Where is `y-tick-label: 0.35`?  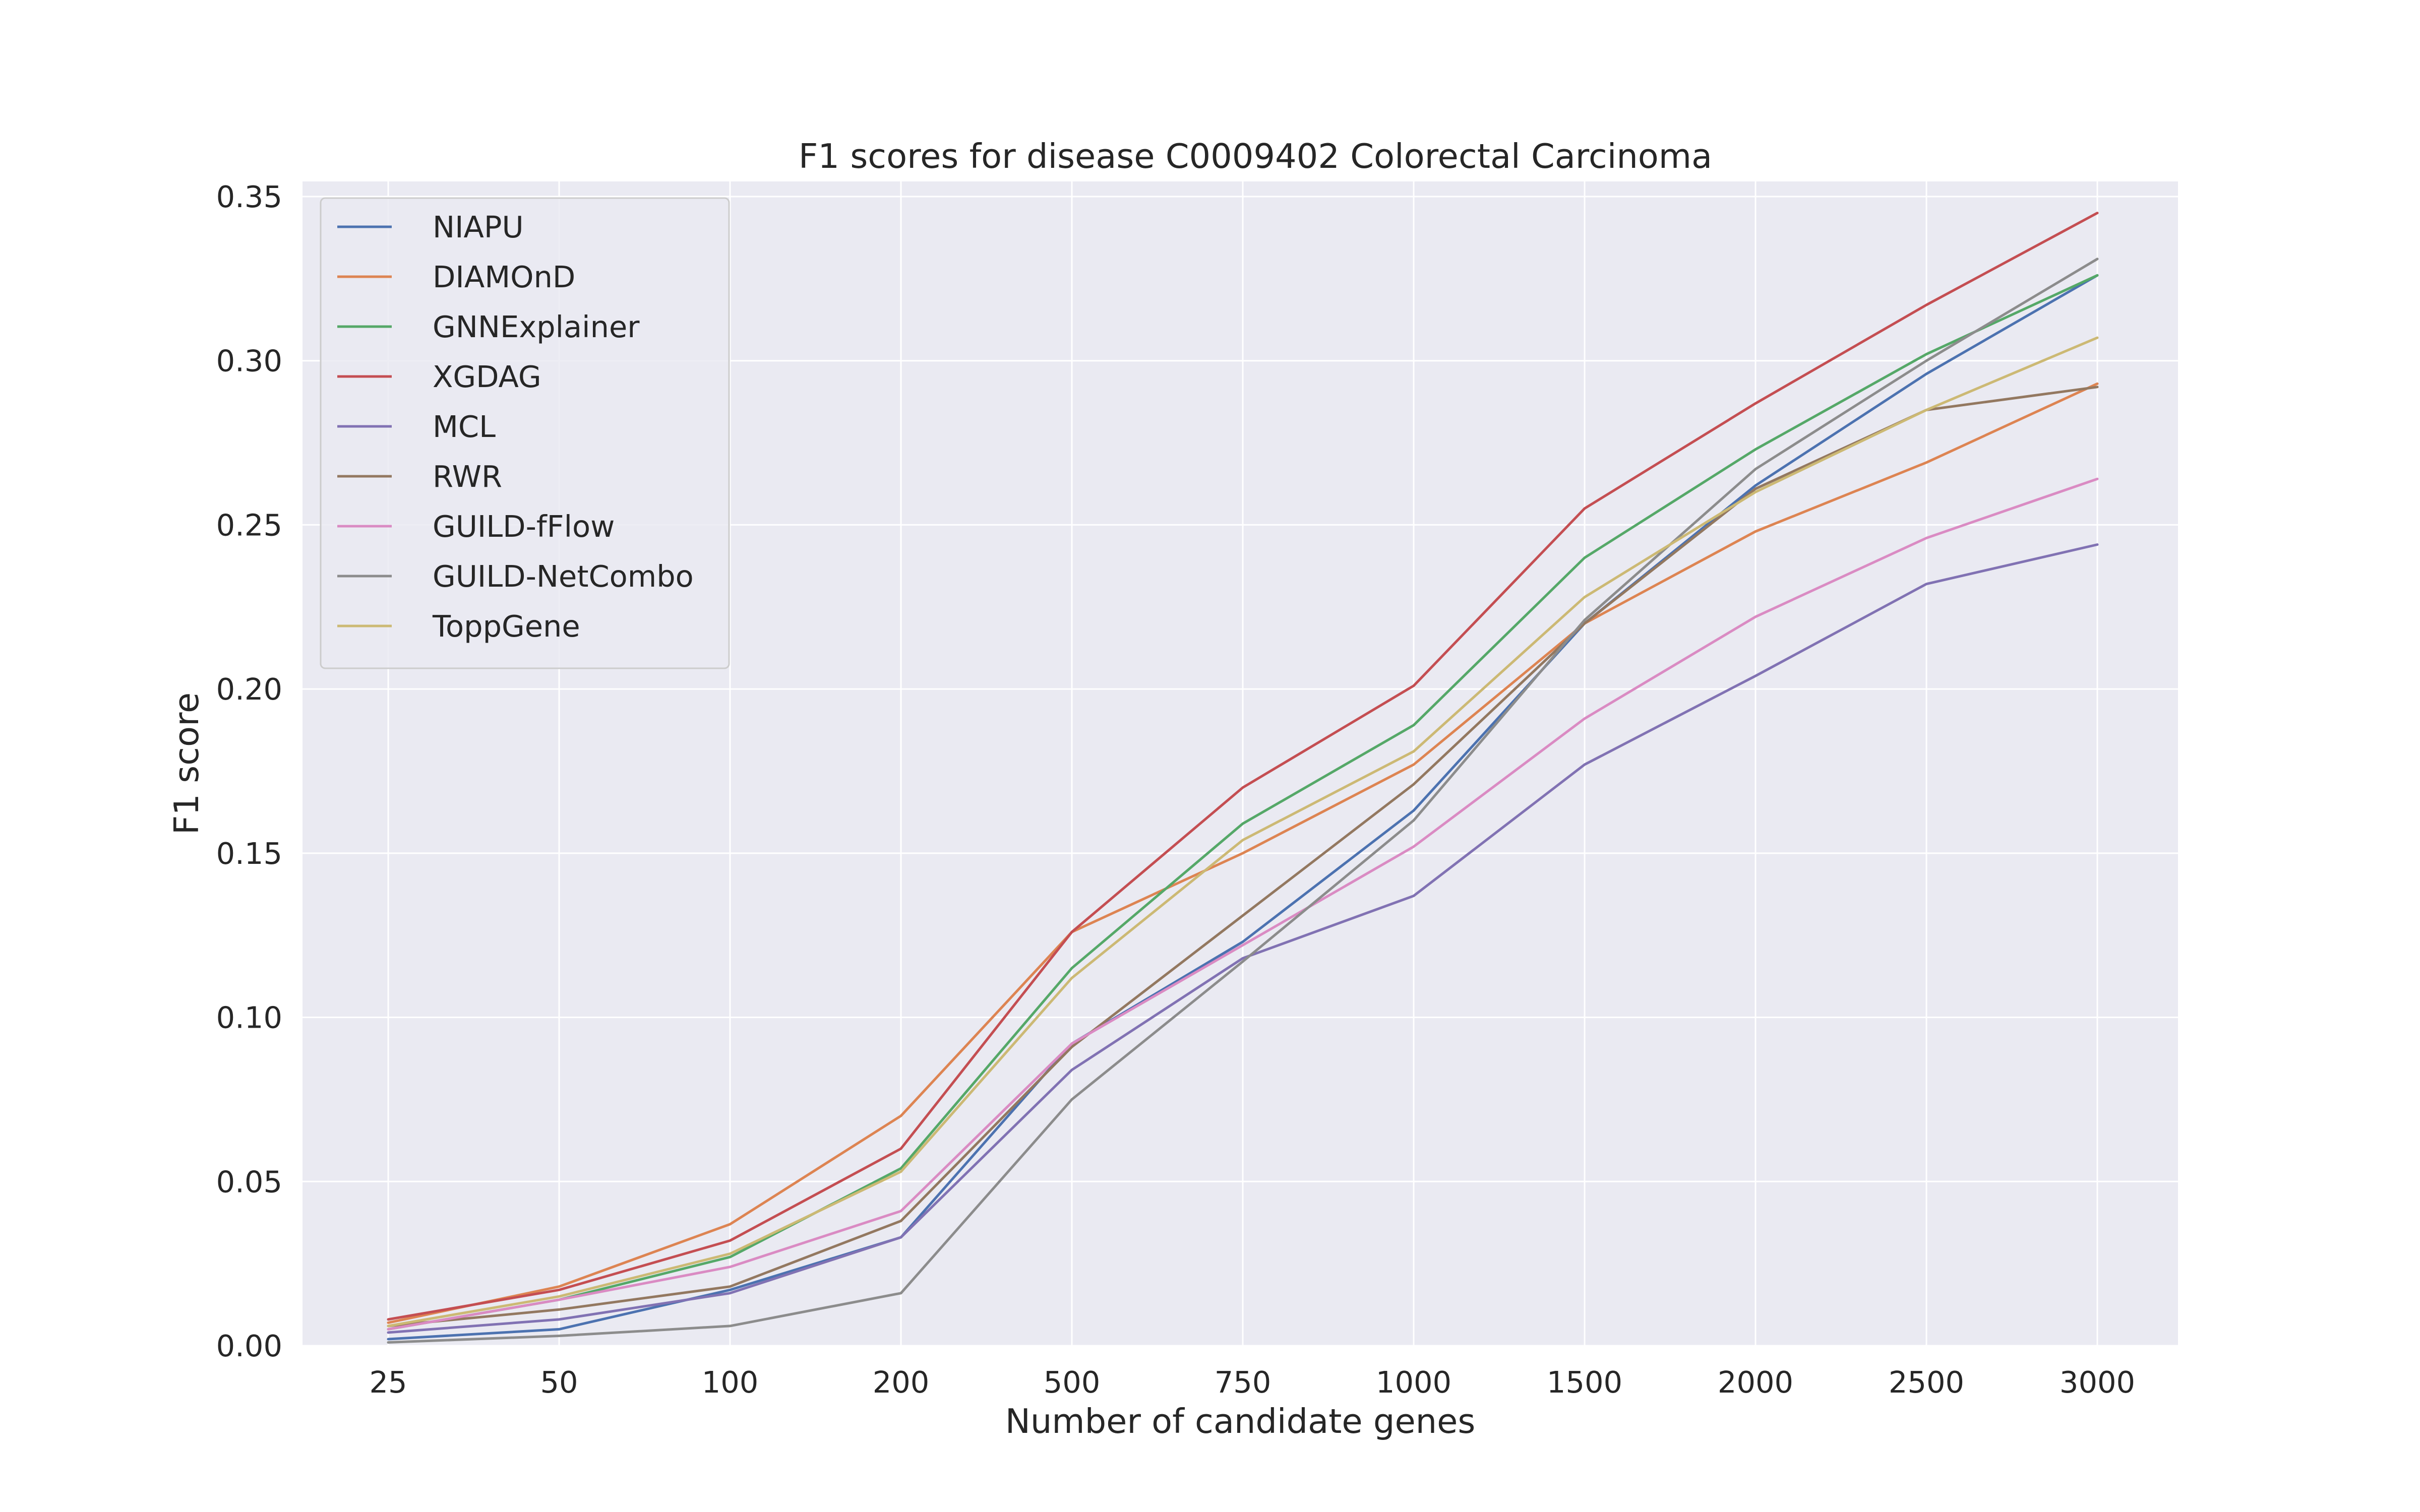 y-tick-label: 0.35 is located at coordinates (249, 197).